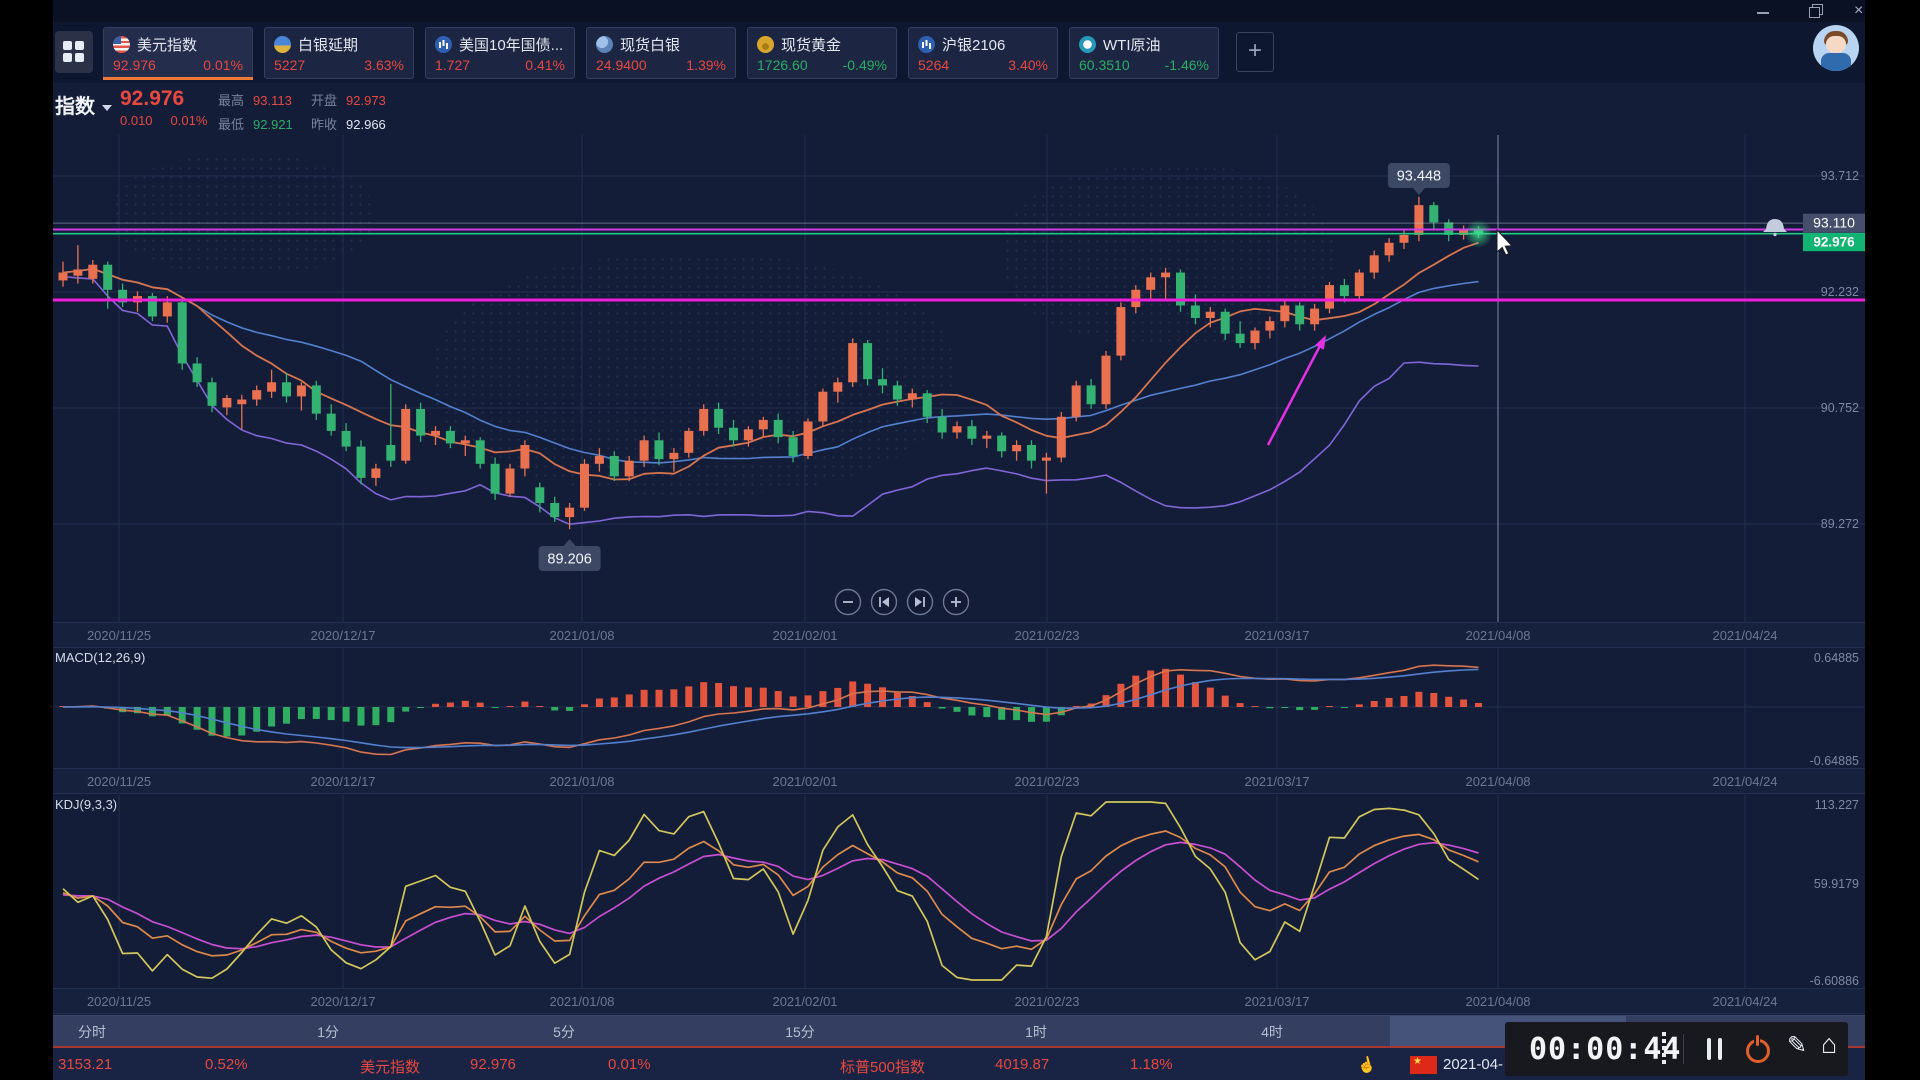 The width and height of the screenshot is (1920, 1080). I want to click on restore-button, so click(1814, 12).